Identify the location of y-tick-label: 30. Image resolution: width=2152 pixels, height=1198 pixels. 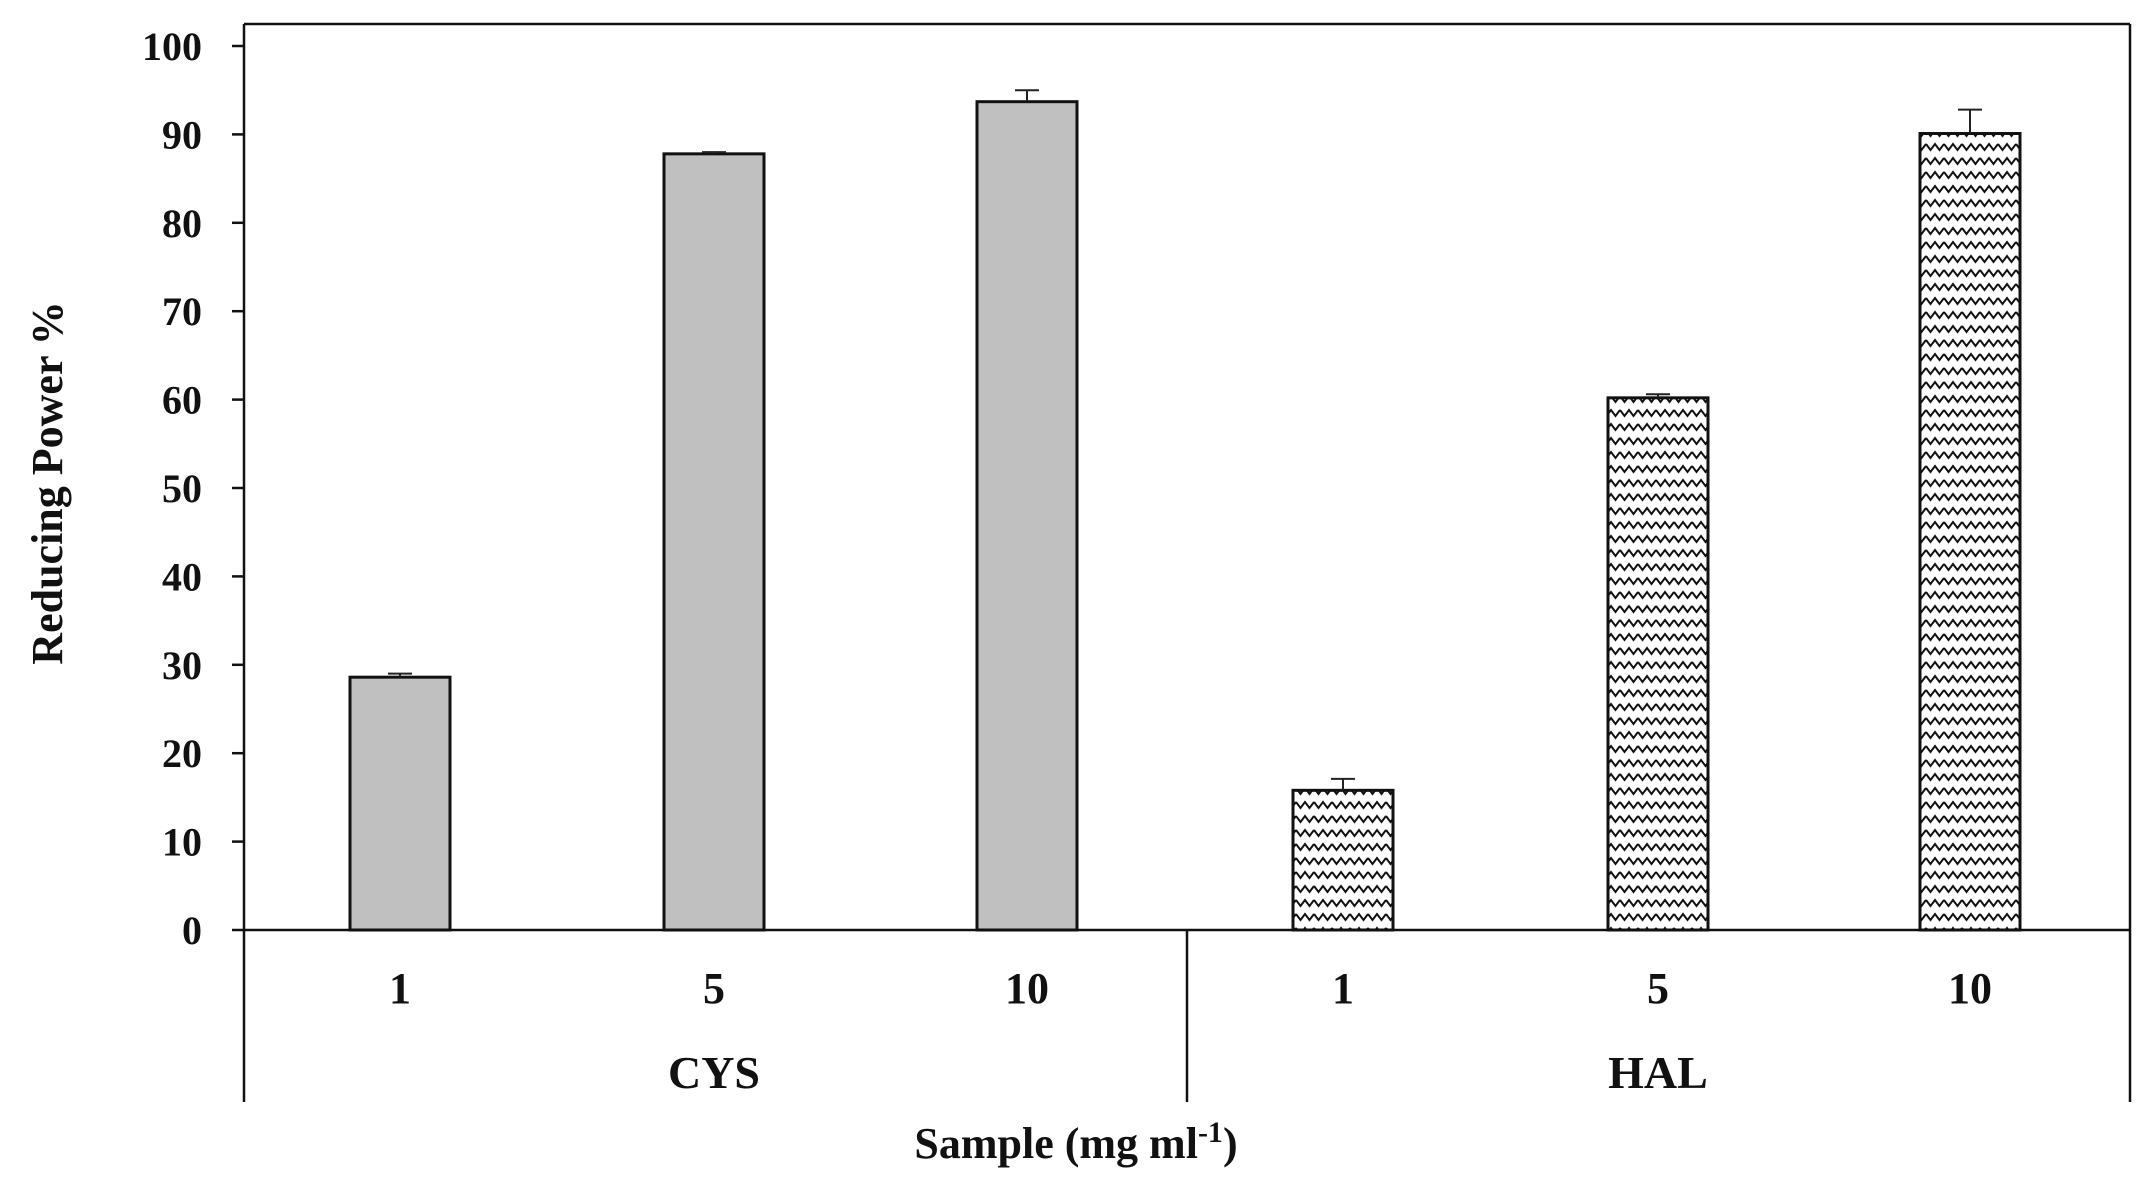
(182, 665).